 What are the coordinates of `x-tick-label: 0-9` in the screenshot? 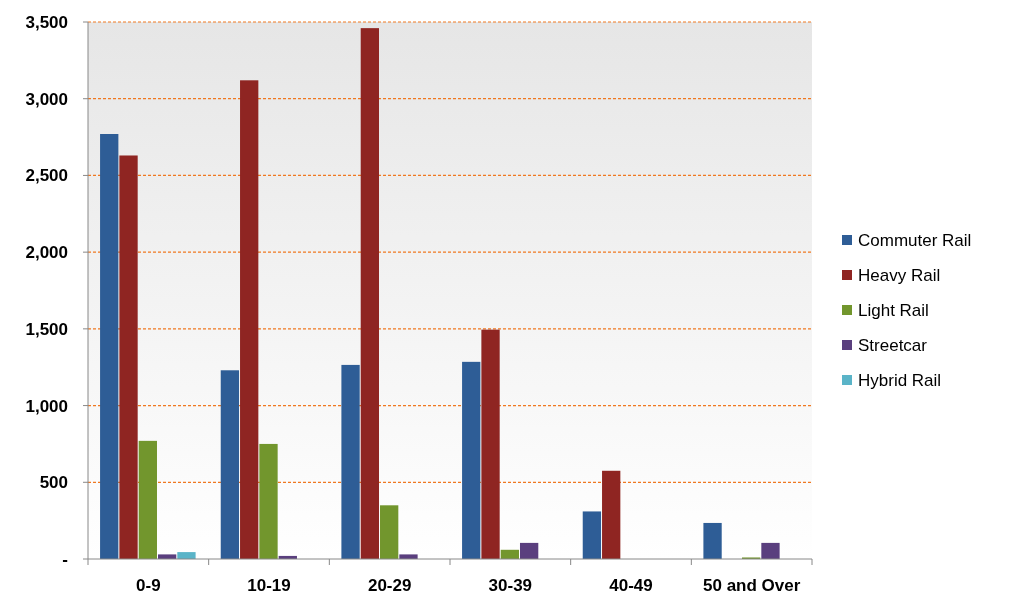 It's located at (148, 585).